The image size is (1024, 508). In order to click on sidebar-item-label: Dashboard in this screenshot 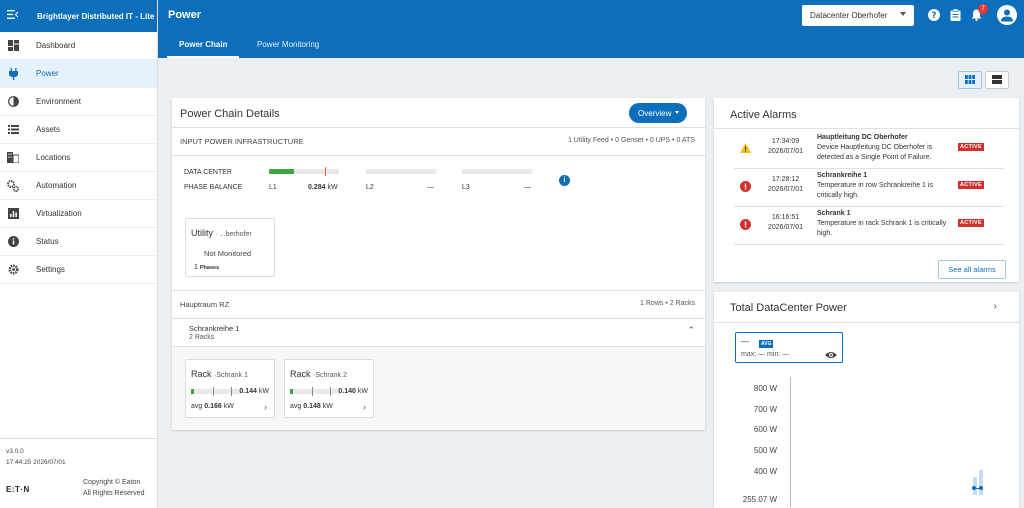, I will do `click(56, 45)`.